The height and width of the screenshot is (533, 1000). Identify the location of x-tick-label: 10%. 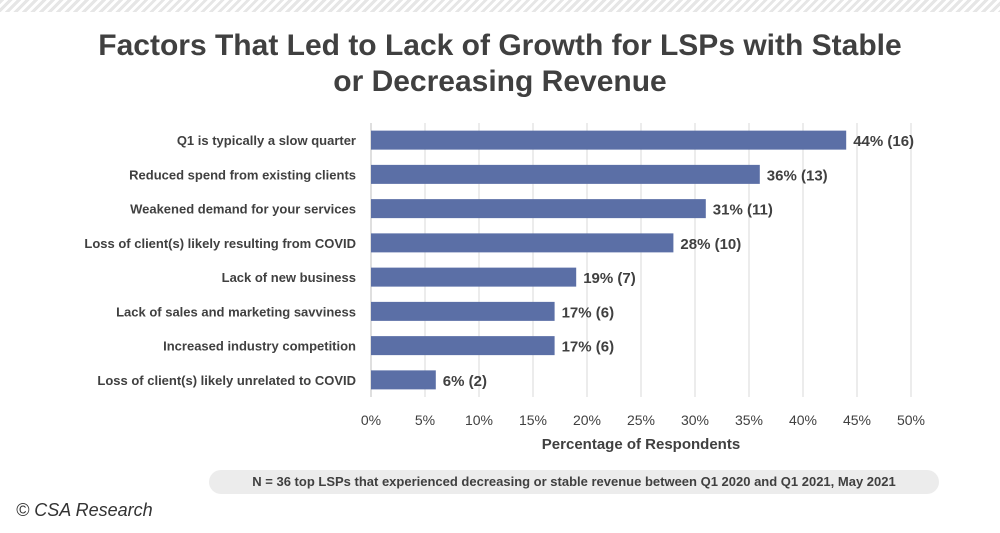
(479, 420).